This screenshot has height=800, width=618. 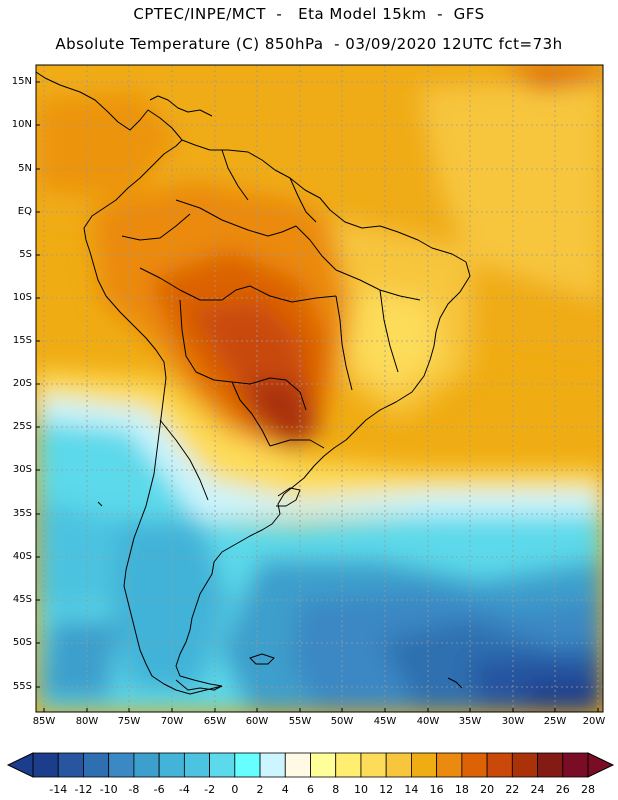 What do you see at coordinates (588, 789) in the screenshot?
I see `colorbar-tick-label: 28` at bounding box center [588, 789].